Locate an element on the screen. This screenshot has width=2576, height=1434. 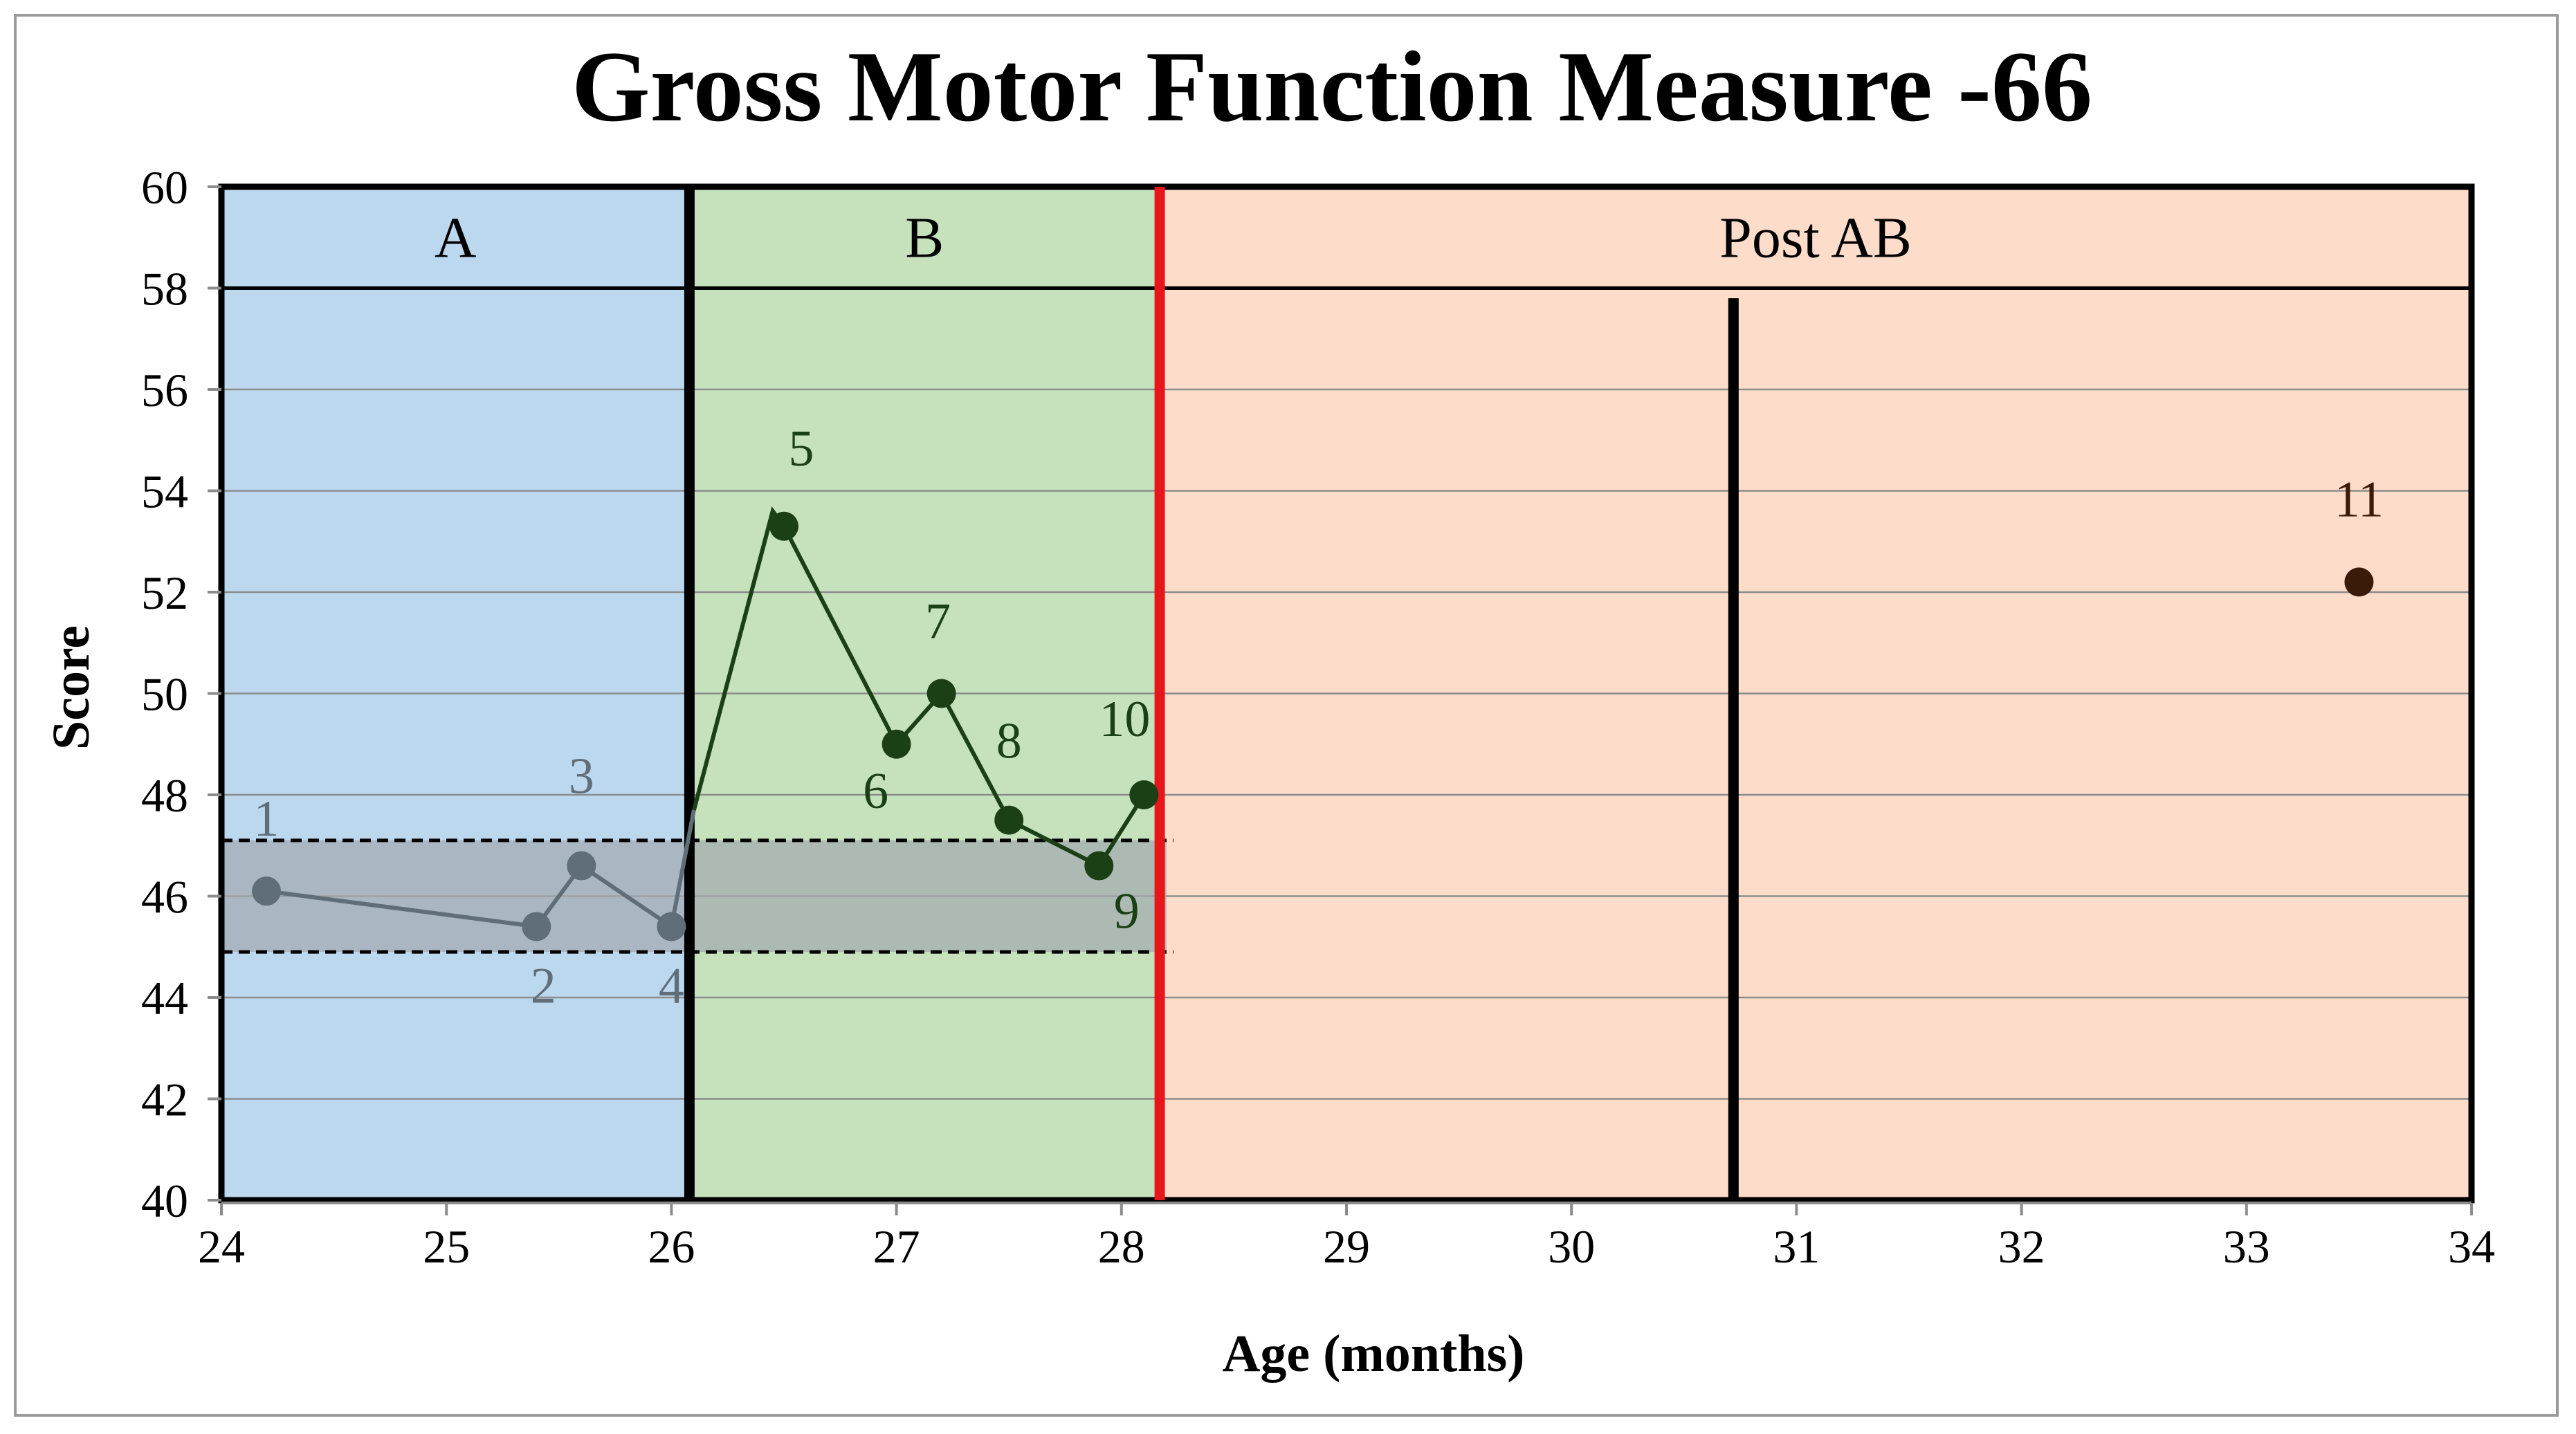
chart-title: Gross Motor Function Measure -66 is located at coordinates (1332, 86).